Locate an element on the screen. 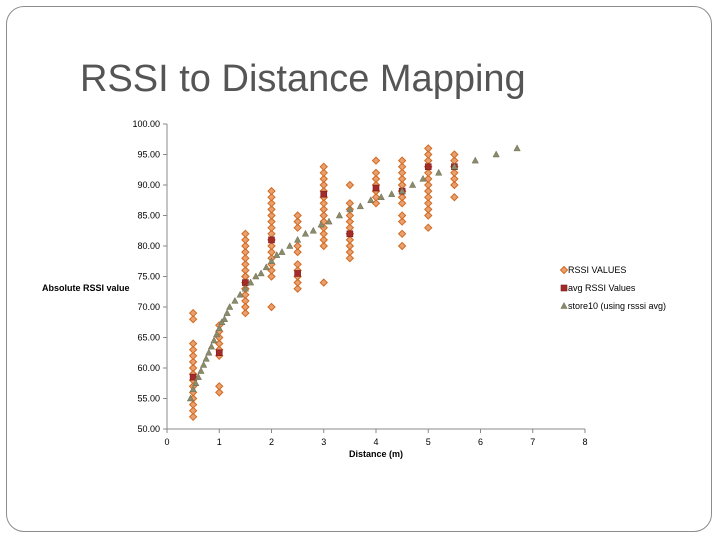 The image size is (720, 540). x-tick-label: 6 is located at coordinates (480, 442).